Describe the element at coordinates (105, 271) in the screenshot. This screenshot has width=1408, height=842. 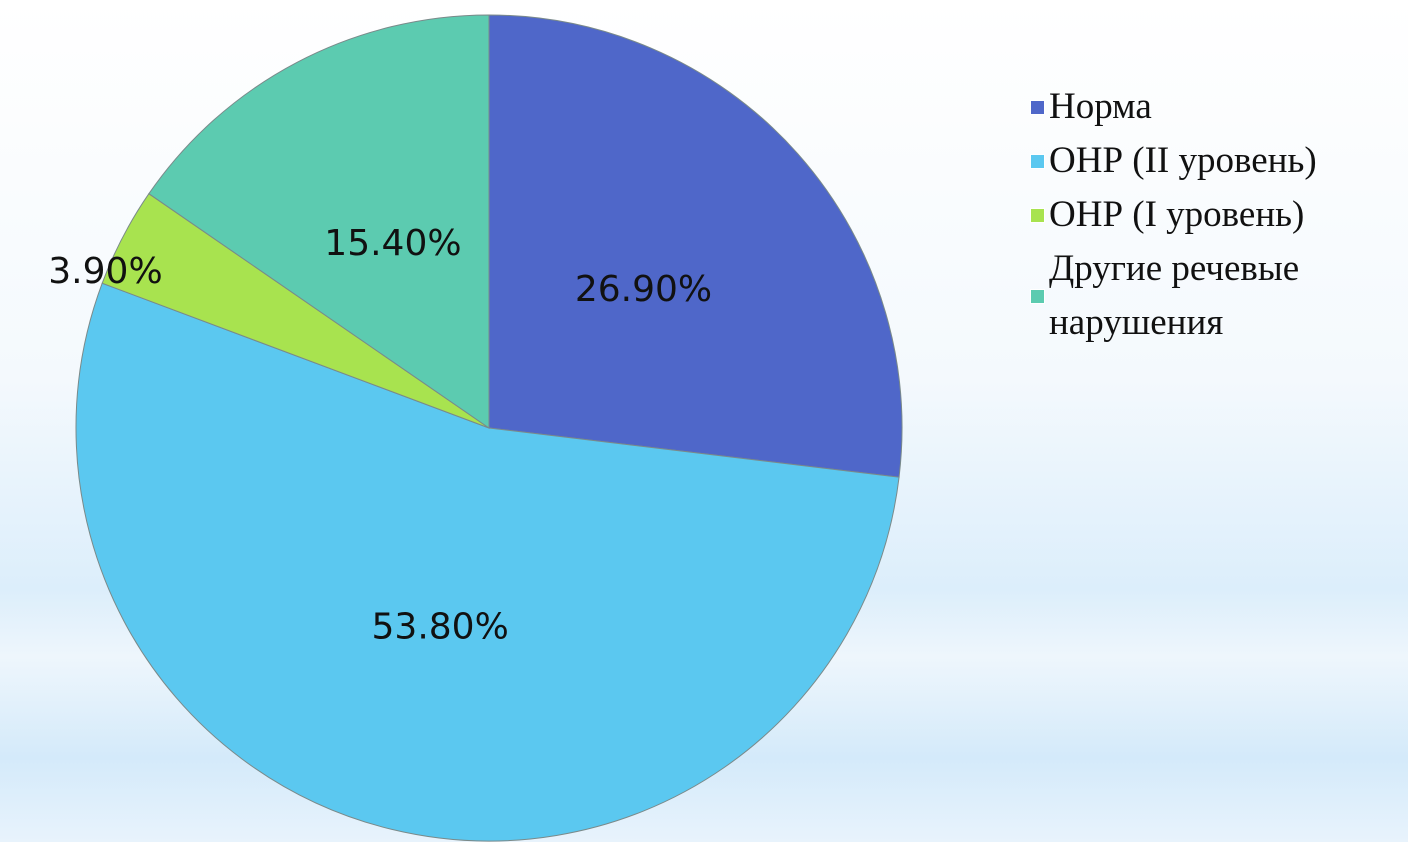
I see `slice-label: 3.90%` at that location.